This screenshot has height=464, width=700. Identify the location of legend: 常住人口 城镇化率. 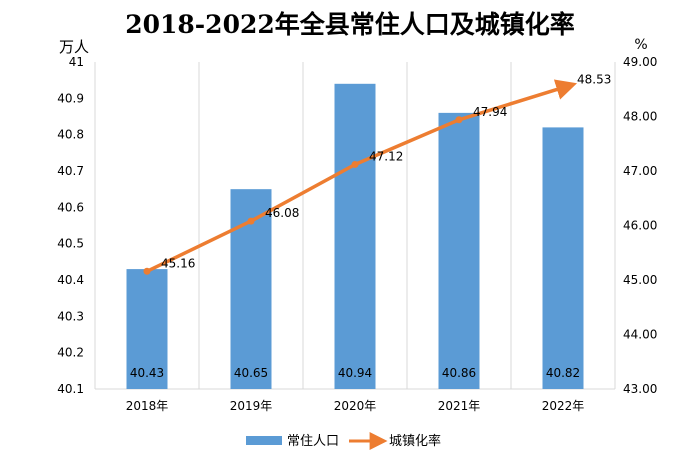
(343, 441).